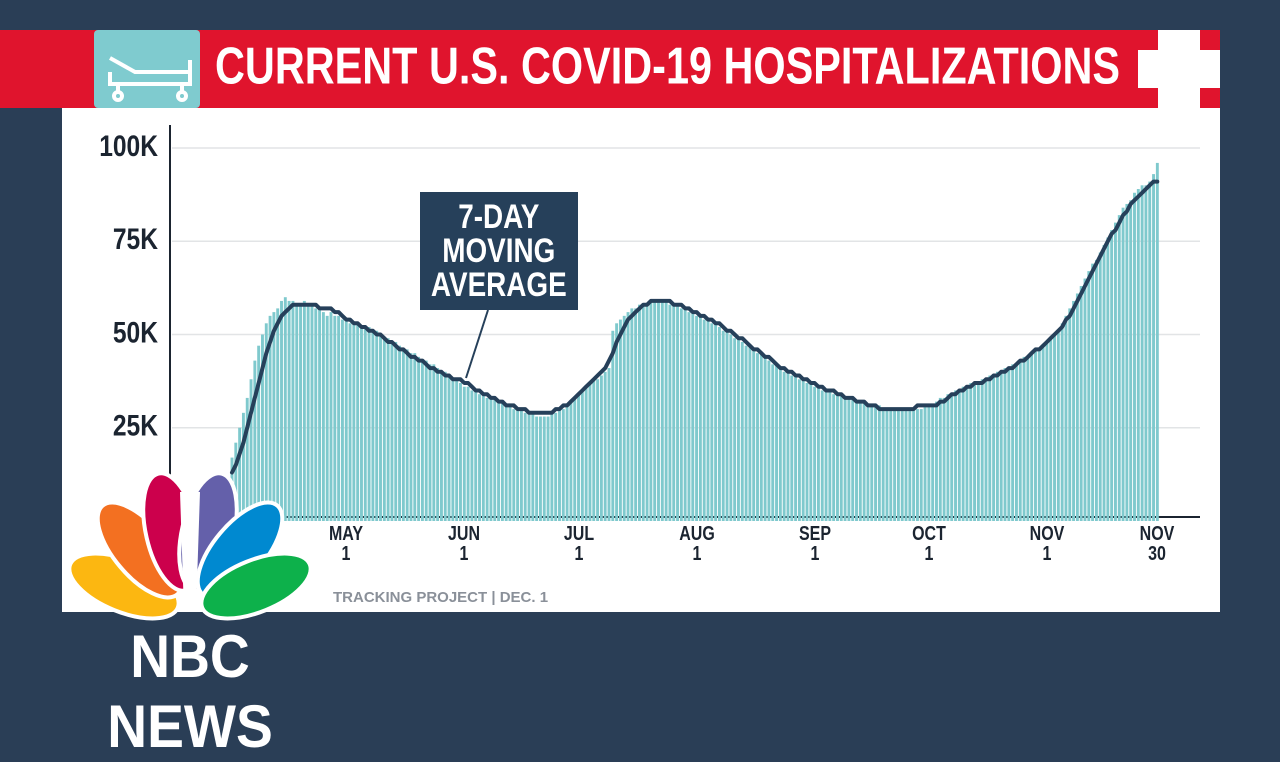  I want to click on x-tick-label: JUN 1, so click(464, 544).